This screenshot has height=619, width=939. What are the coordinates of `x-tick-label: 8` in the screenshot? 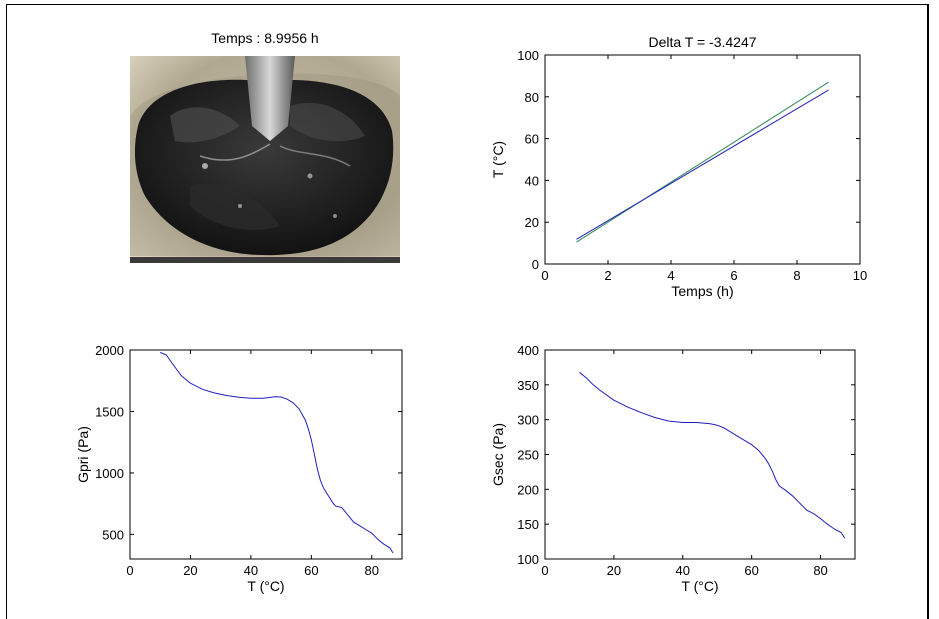 It's located at (796, 275).